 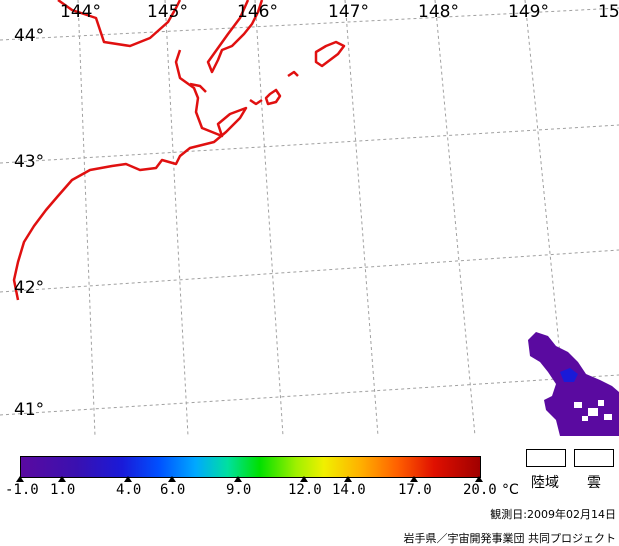 I want to click on latitude-label-42: 42°, so click(x=29, y=288).